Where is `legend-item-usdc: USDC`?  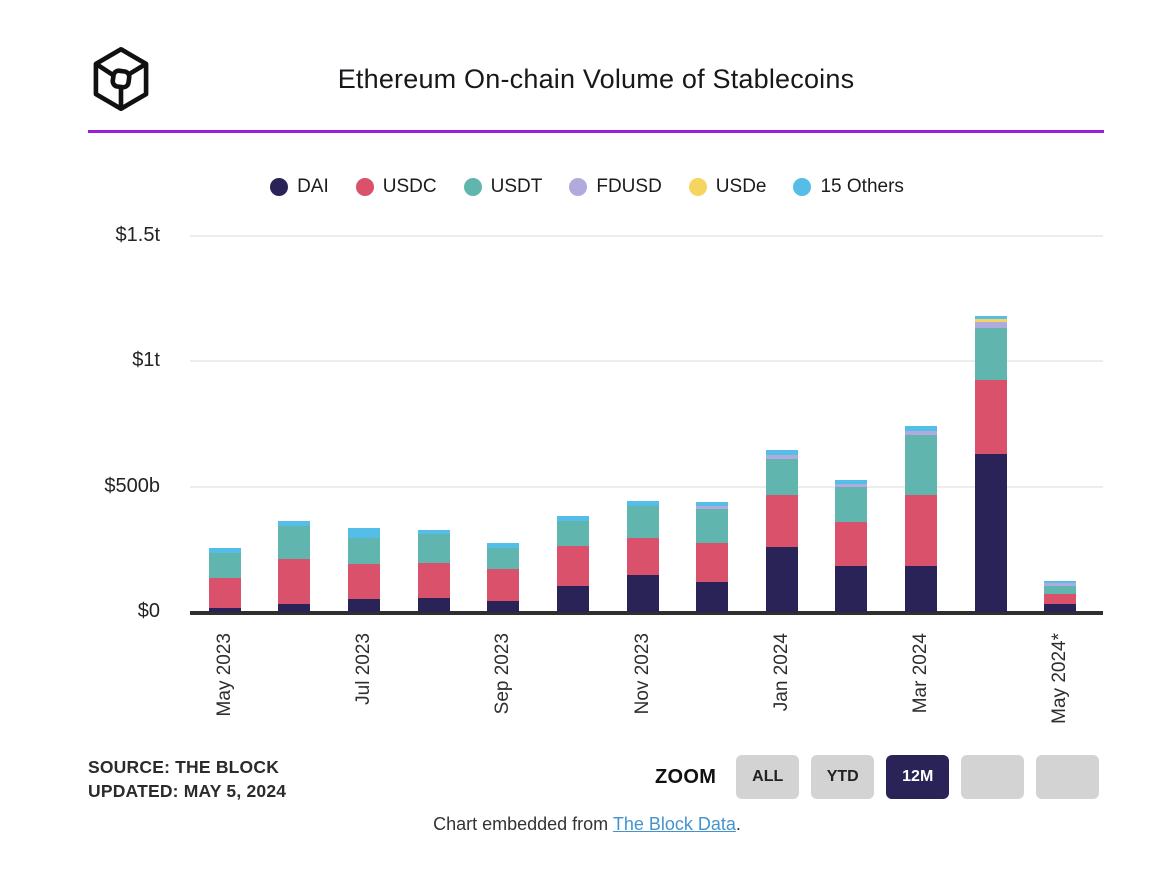
legend-item-usdc: USDC is located at coordinates (396, 187).